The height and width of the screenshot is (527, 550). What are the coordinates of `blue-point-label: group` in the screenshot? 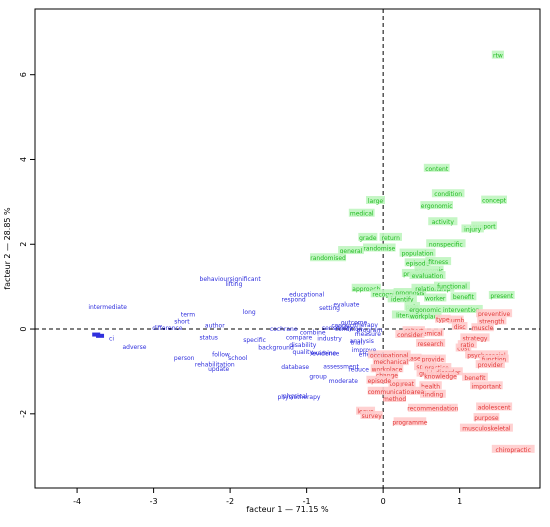 It's located at (318, 377).